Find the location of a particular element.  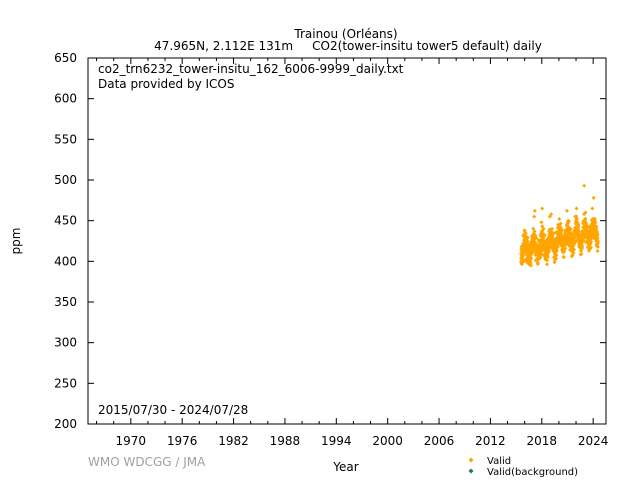

legend-marker-valid is located at coordinates (471, 460).